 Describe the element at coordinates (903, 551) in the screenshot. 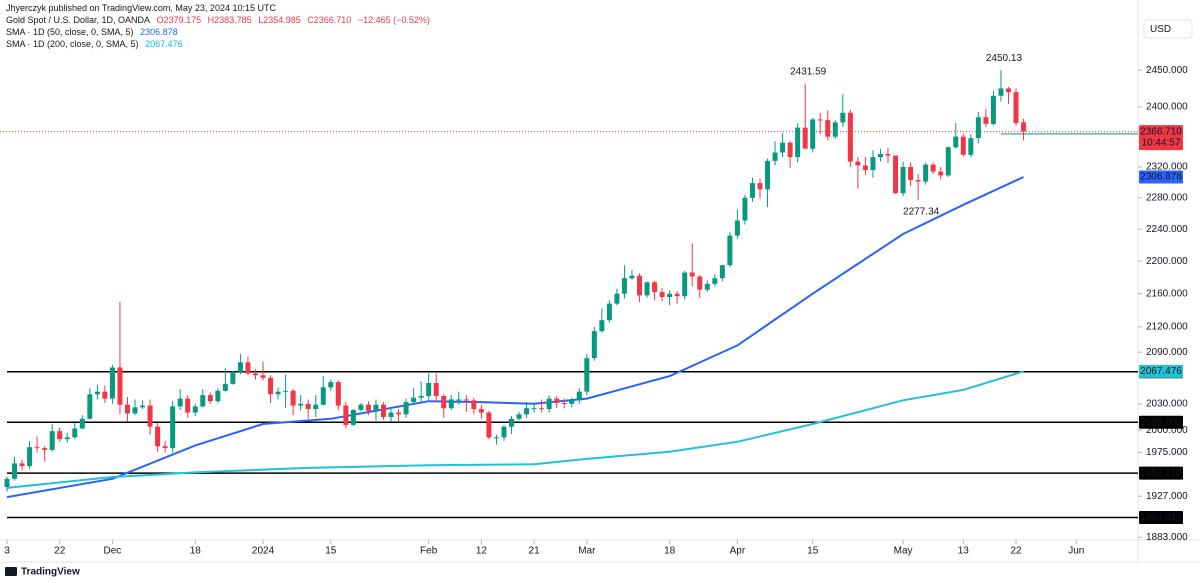

I see `x-tick-label: May` at that location.